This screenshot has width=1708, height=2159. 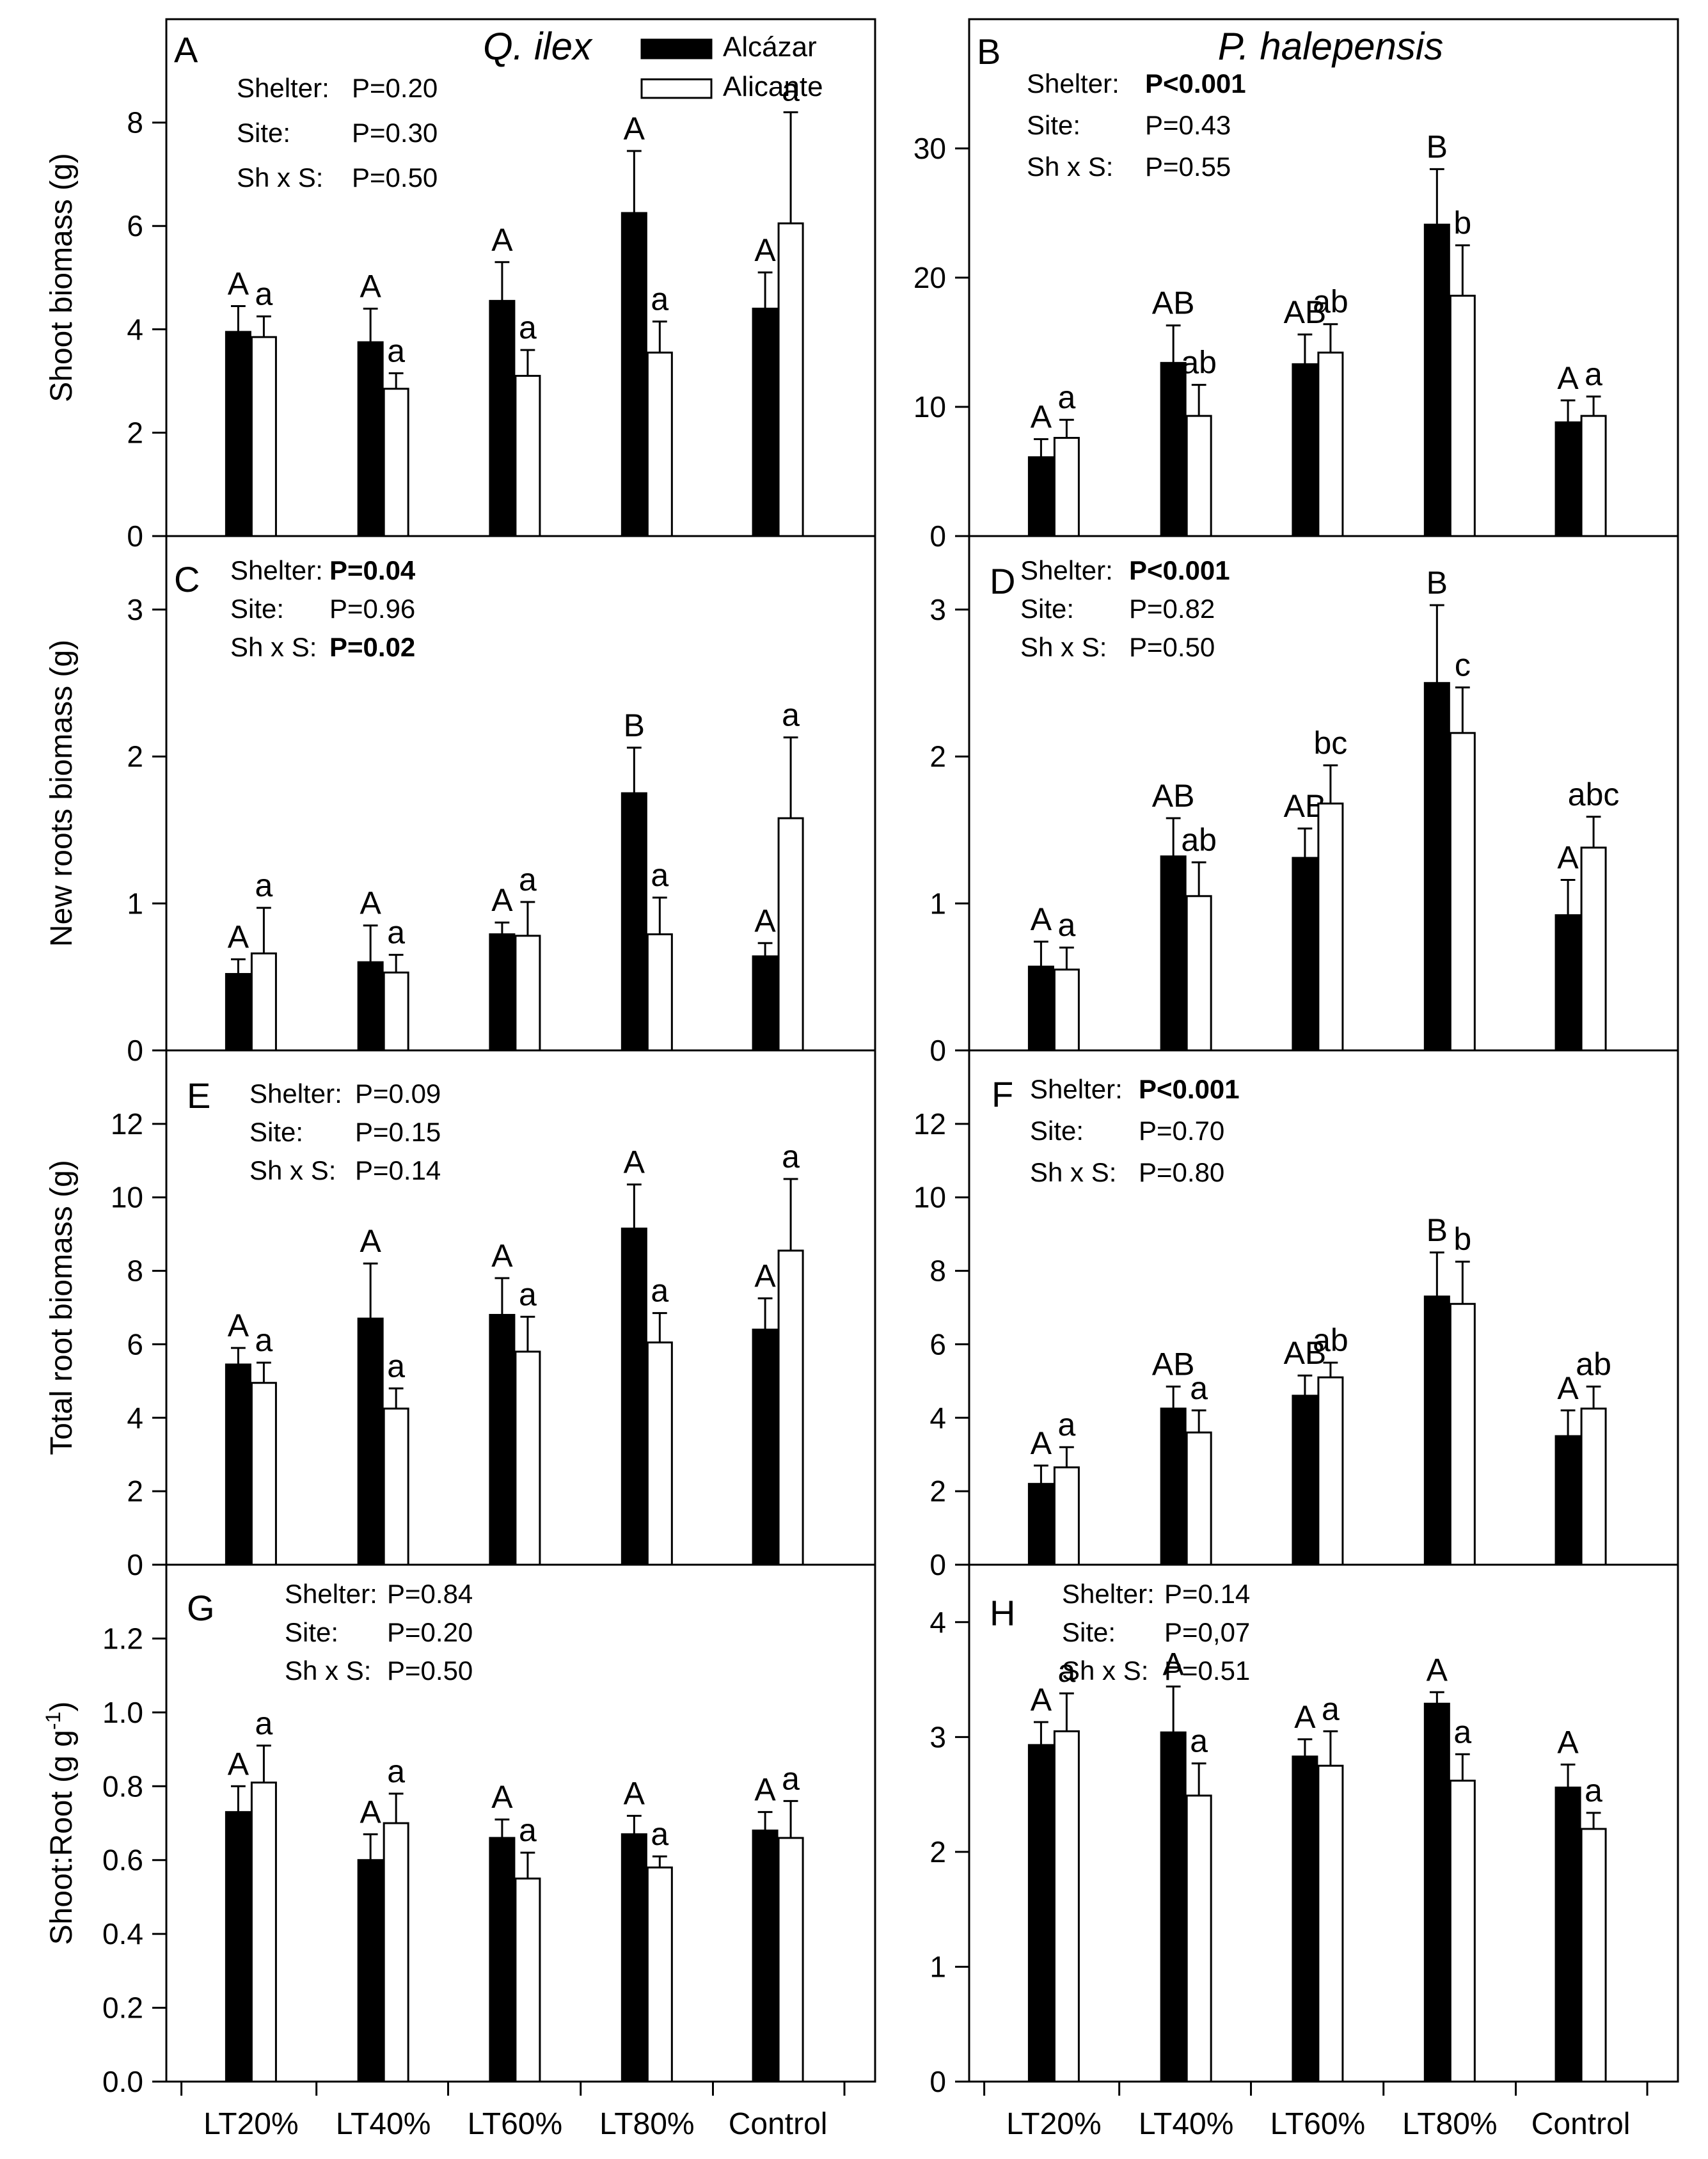 I want to click on panel-letter: D, so click(x=1003, y=581).